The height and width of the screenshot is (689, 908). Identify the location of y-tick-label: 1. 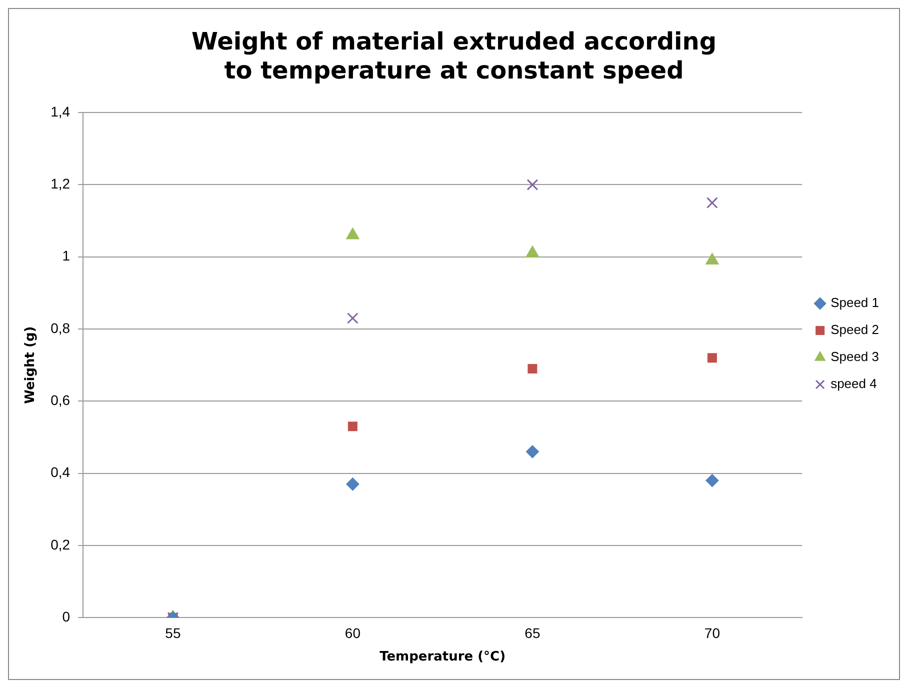
(66, 256).